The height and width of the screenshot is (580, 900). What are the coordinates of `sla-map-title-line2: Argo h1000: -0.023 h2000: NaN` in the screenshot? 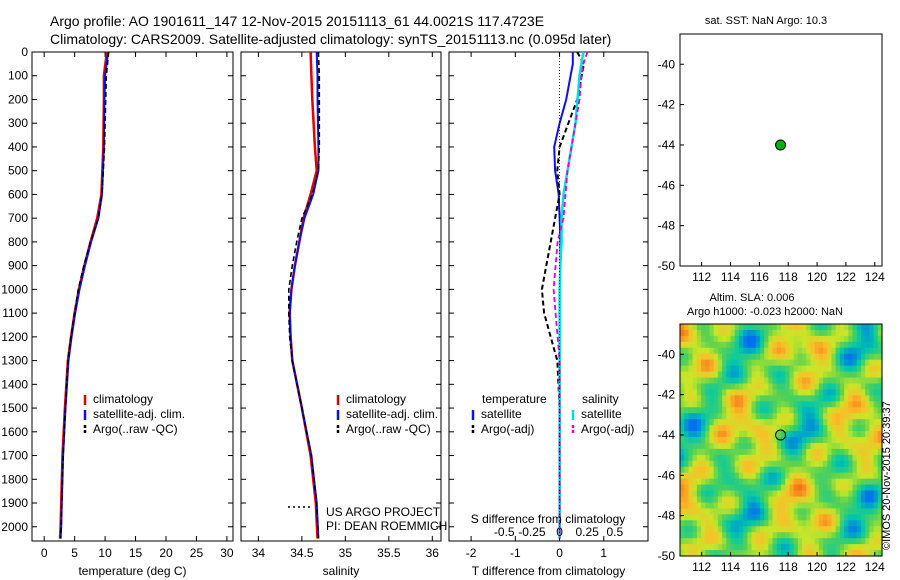 It's located at (765, 312).